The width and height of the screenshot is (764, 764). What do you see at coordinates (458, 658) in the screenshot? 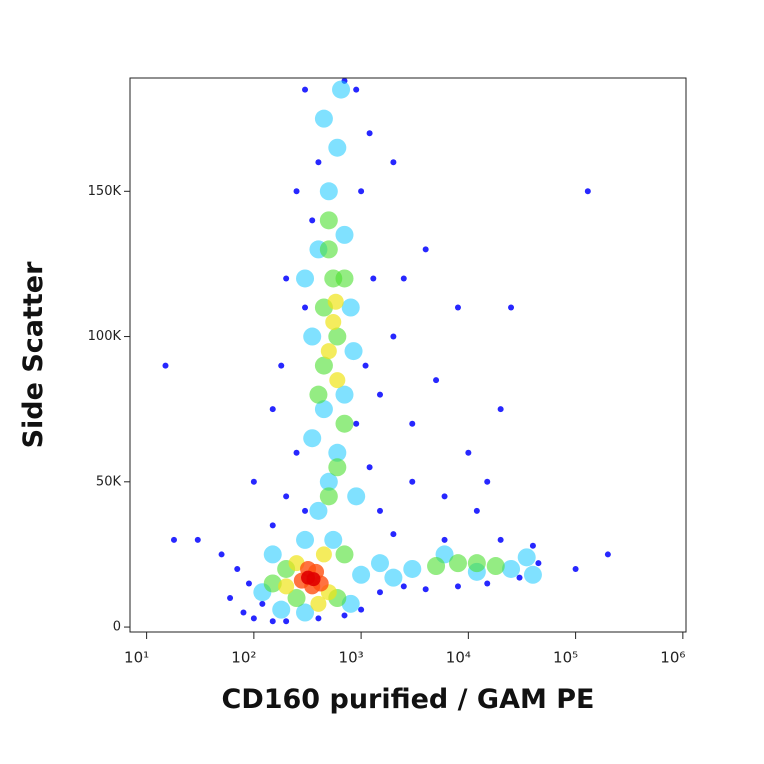
I see `x-tick-label: 10⁴` at bounding box center [458, 658].